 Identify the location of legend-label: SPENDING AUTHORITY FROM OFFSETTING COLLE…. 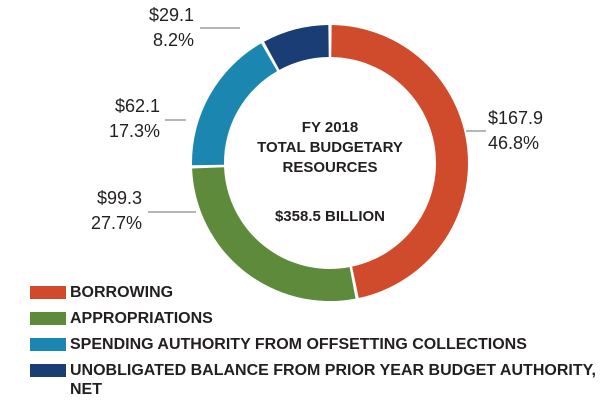
(298, 344).